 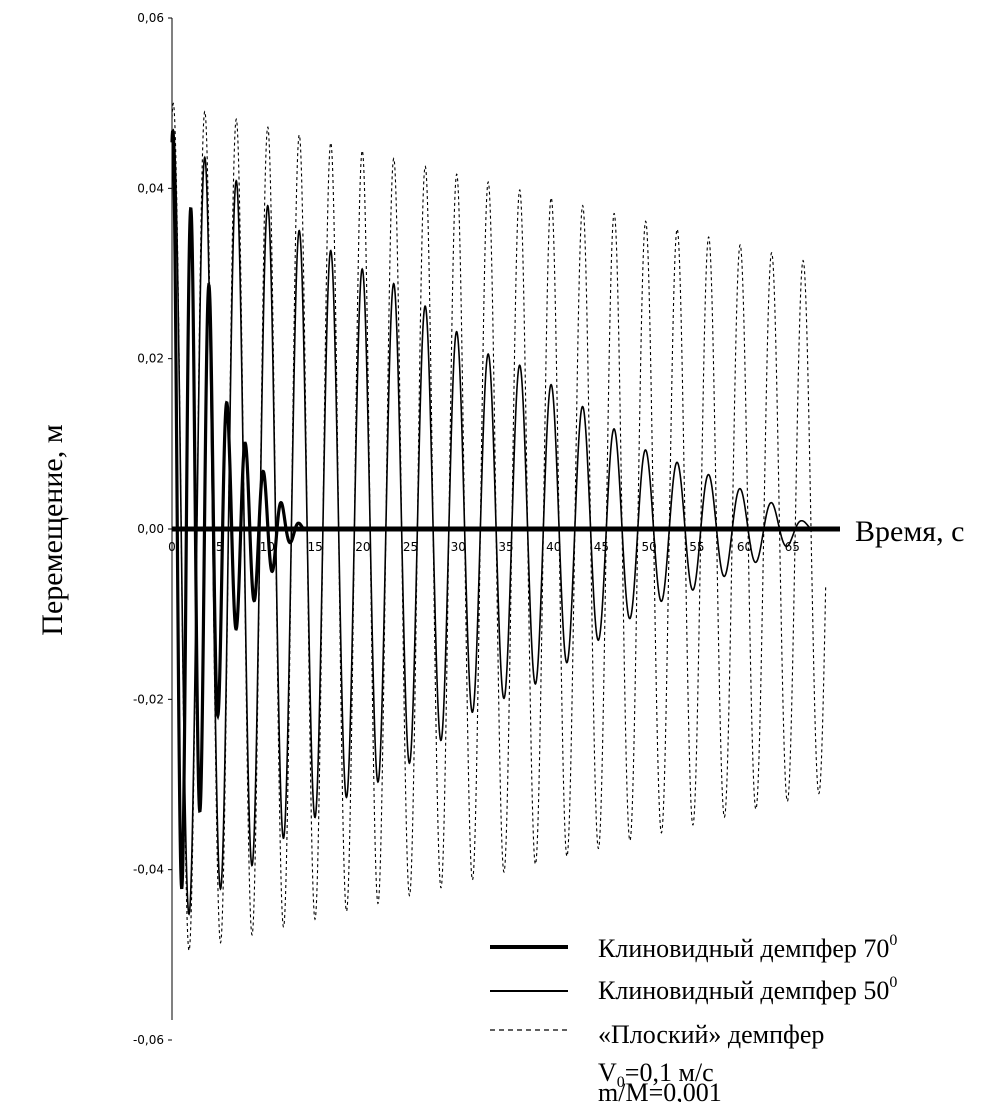 I want to click on x-tick-label: 30, so click(x=458, y=547).